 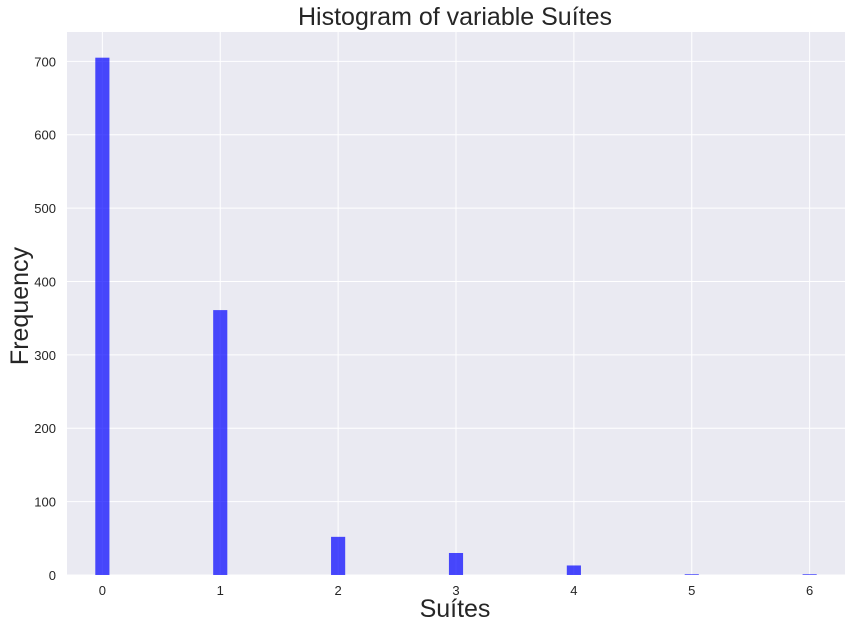 What do you see at coordinates (45, 355) in the screenshot?
I see `y-tick-label: 300` at bounding box center [45, 355].